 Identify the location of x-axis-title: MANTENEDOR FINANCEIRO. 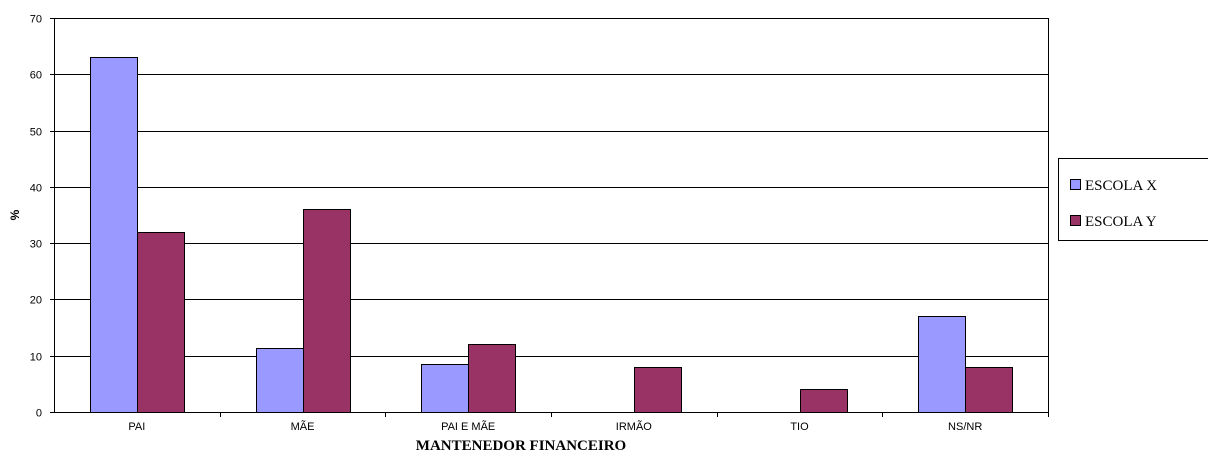
(521, 446).